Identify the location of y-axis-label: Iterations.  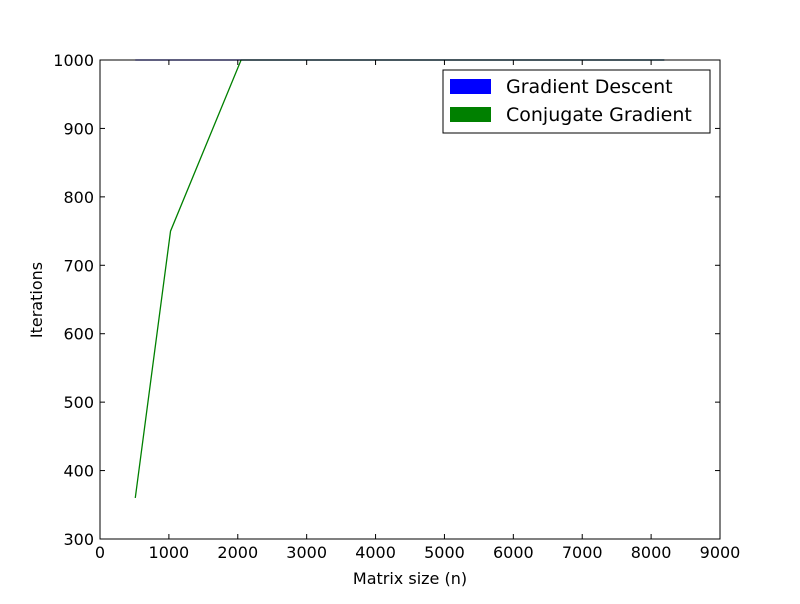
(36, 300).